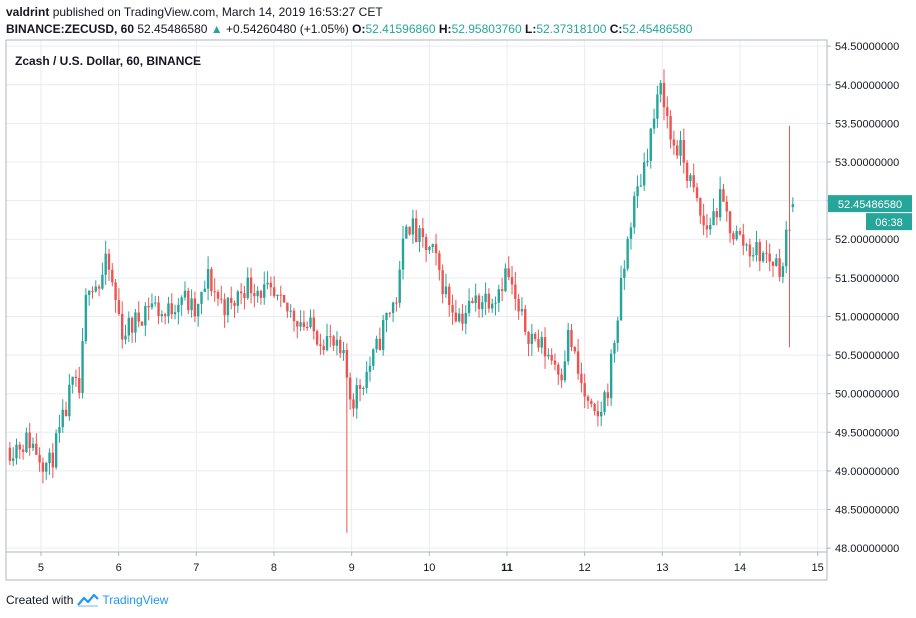  Describe the element at coordinates (196, 568) in the screenshot. I see `x-tick-label: 7` at that location.